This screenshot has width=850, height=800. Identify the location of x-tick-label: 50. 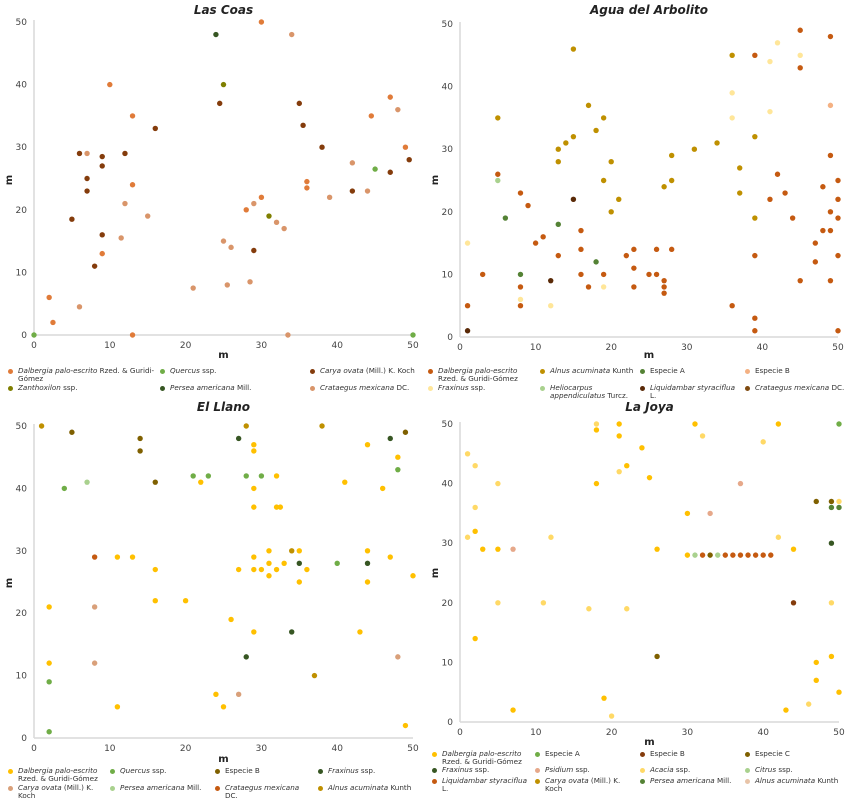
(413, 749).